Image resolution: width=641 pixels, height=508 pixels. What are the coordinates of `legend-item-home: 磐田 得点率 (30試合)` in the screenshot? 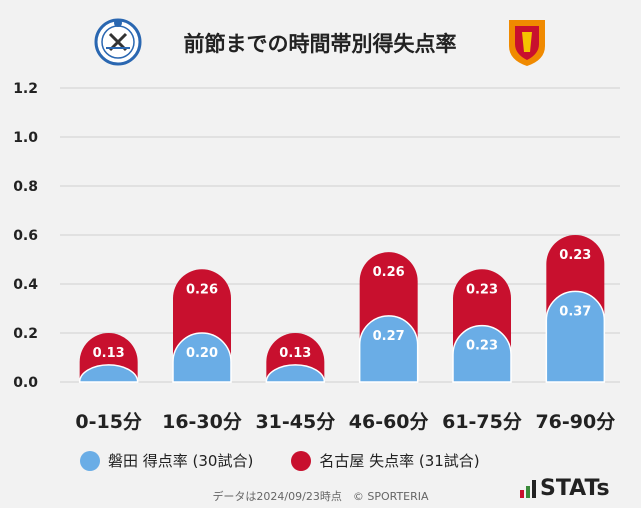 It's located at (166, 460).